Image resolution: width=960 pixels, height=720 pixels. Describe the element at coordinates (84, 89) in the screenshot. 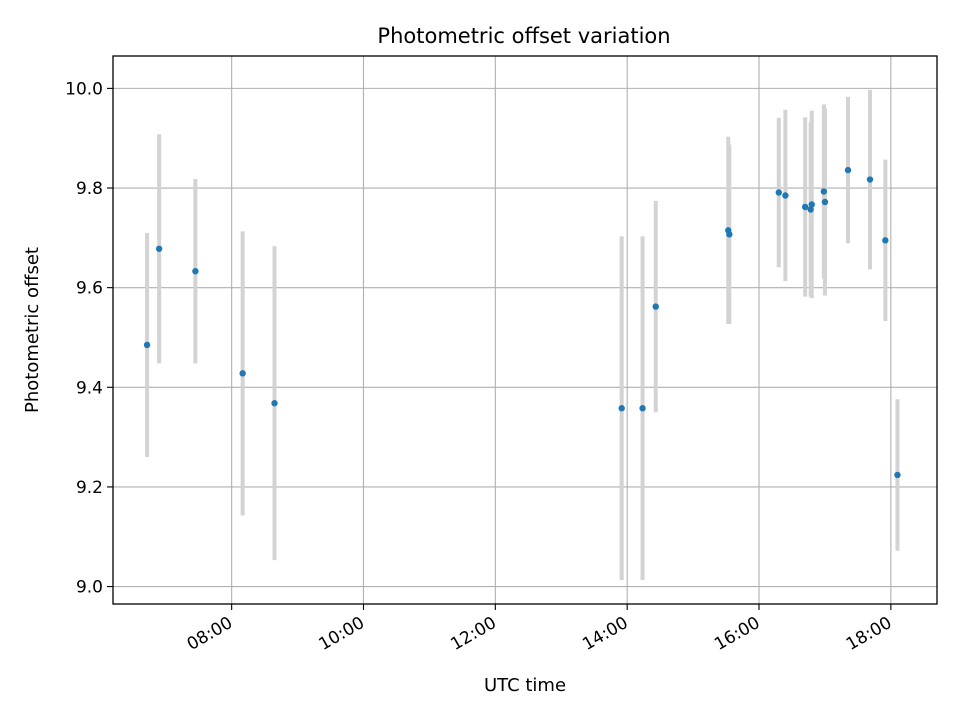

I see `y-tick-label: 10.0` at that location.